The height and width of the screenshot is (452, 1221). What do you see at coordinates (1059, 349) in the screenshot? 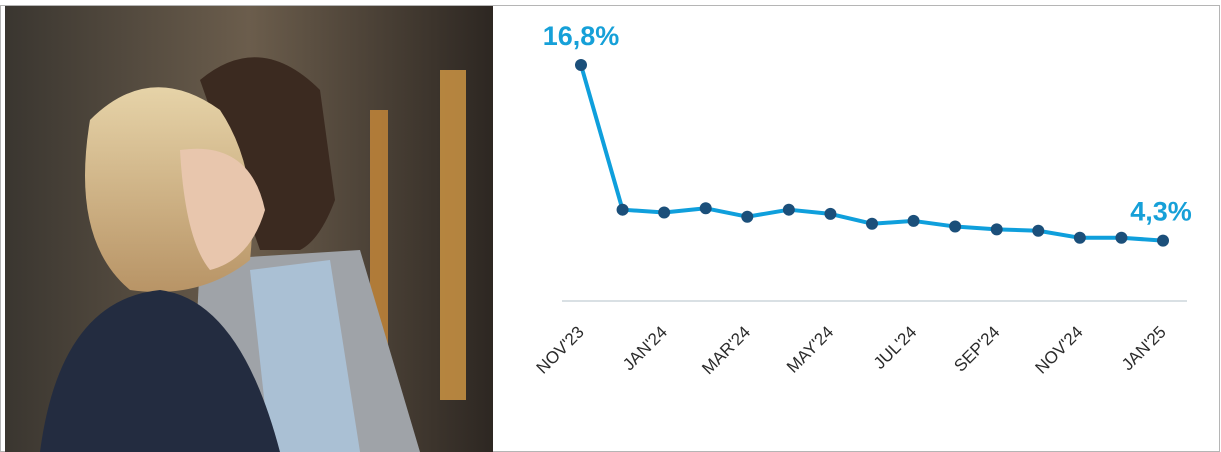
I see `x-tick-label: NOV'24` at bounding box center [1059, 349].